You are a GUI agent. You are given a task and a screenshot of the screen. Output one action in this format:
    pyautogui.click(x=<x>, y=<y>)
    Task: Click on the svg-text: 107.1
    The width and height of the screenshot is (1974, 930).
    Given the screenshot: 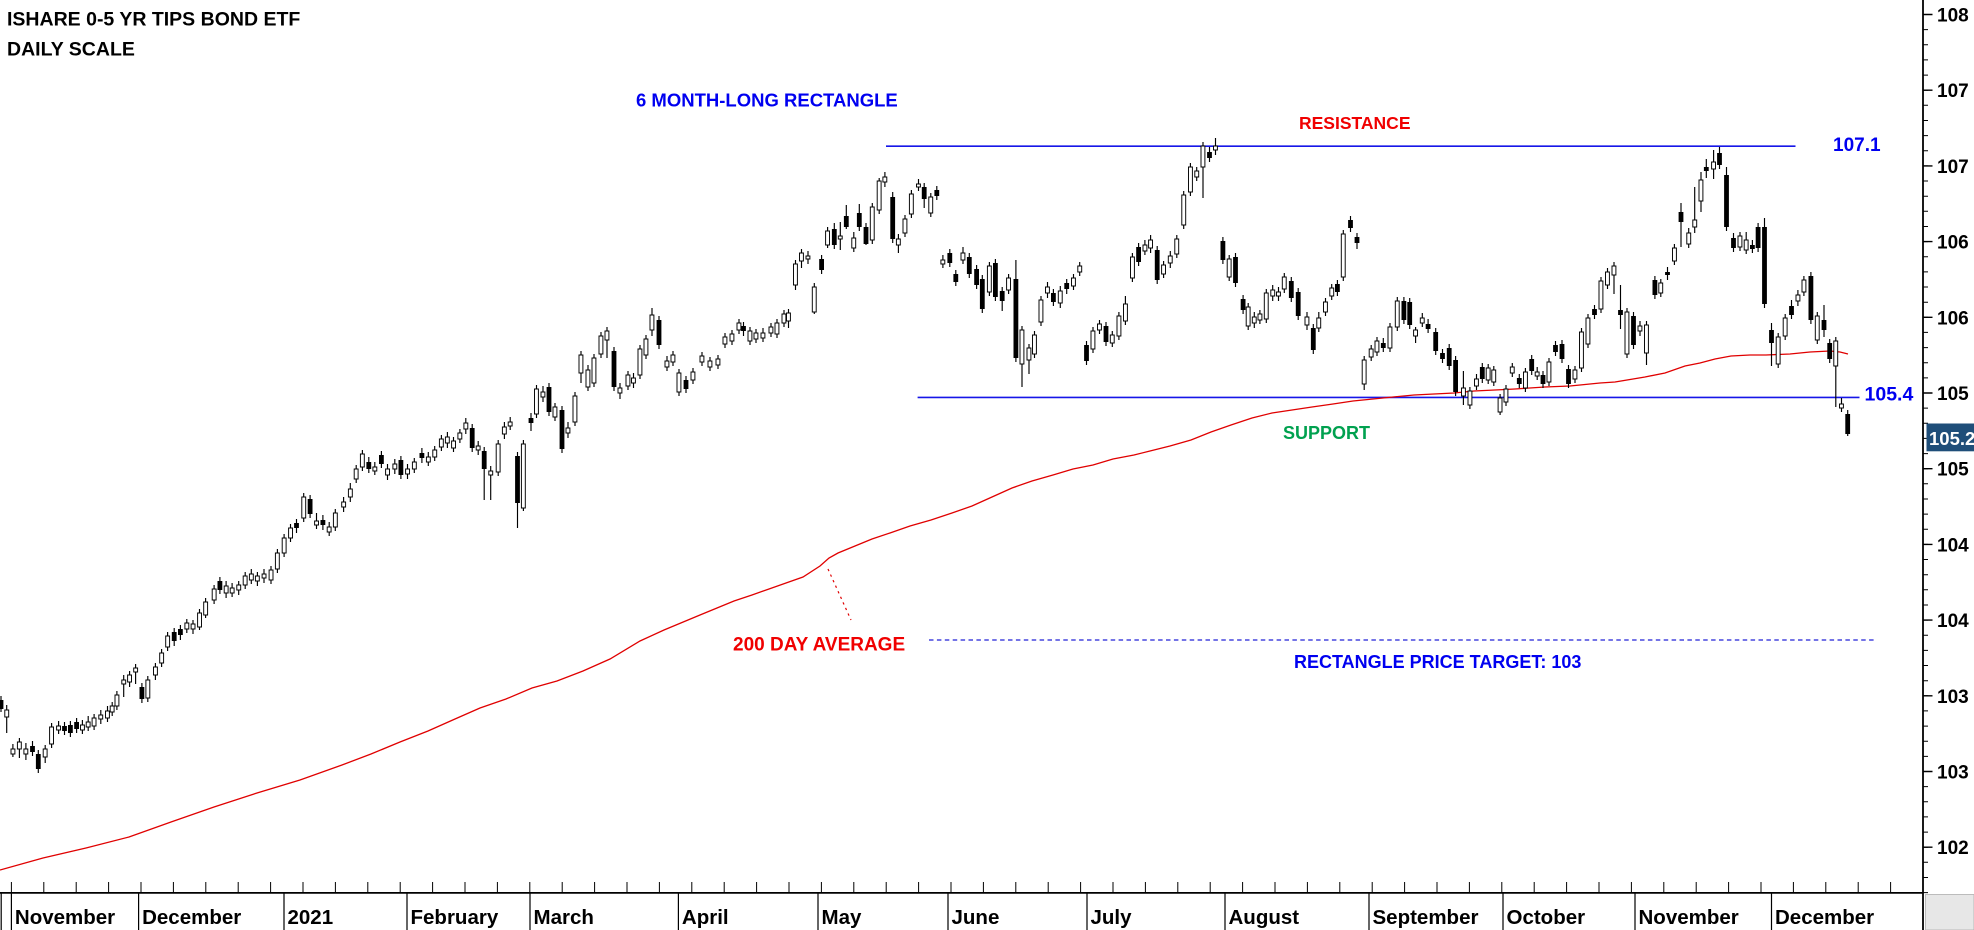 What is the action you would take?
    pyautogui.click(x=1857, y=145)
    